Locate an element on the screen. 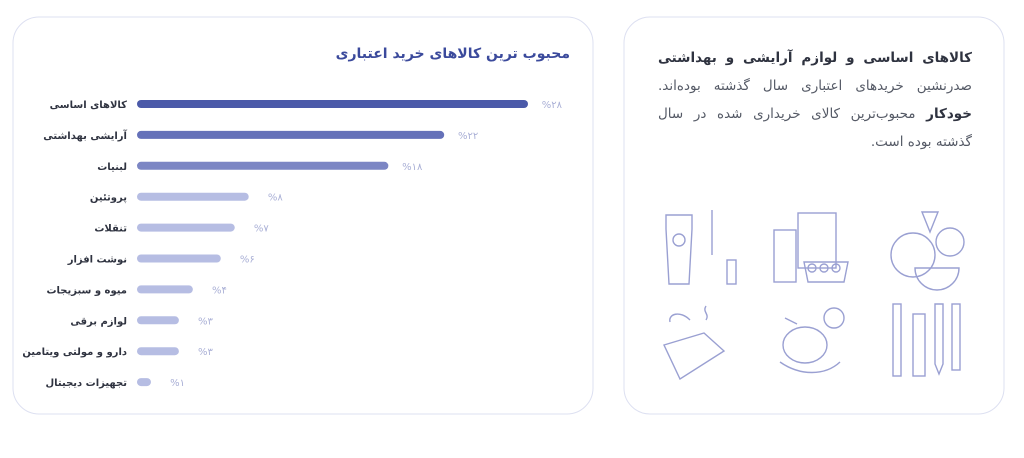 The height and width of the screenshot is (458, 1024). value-label: %۱ is located at coordinates (177, 383).